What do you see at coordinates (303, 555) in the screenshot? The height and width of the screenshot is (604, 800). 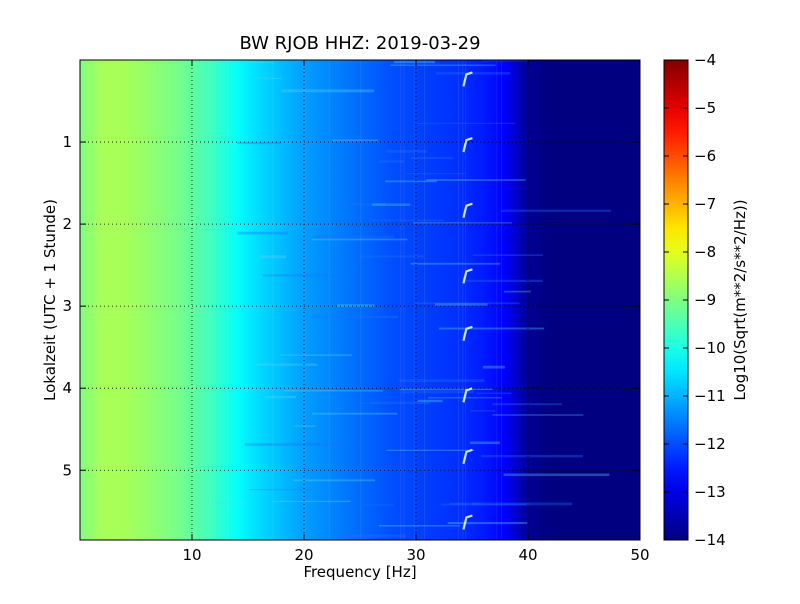 I see `x-tick-label: 20` at bounding box center [303, 555].